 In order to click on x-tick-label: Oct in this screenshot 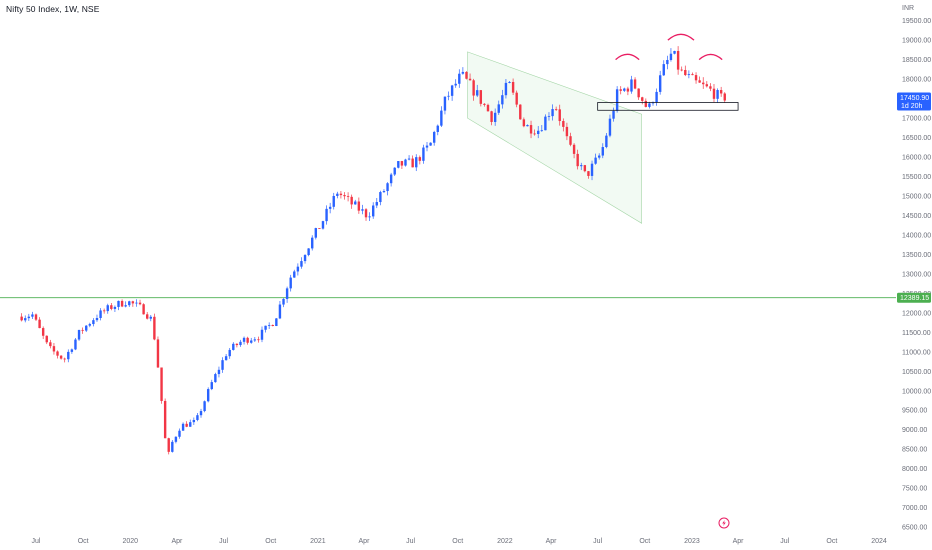, I will do `click(457, 541)`.